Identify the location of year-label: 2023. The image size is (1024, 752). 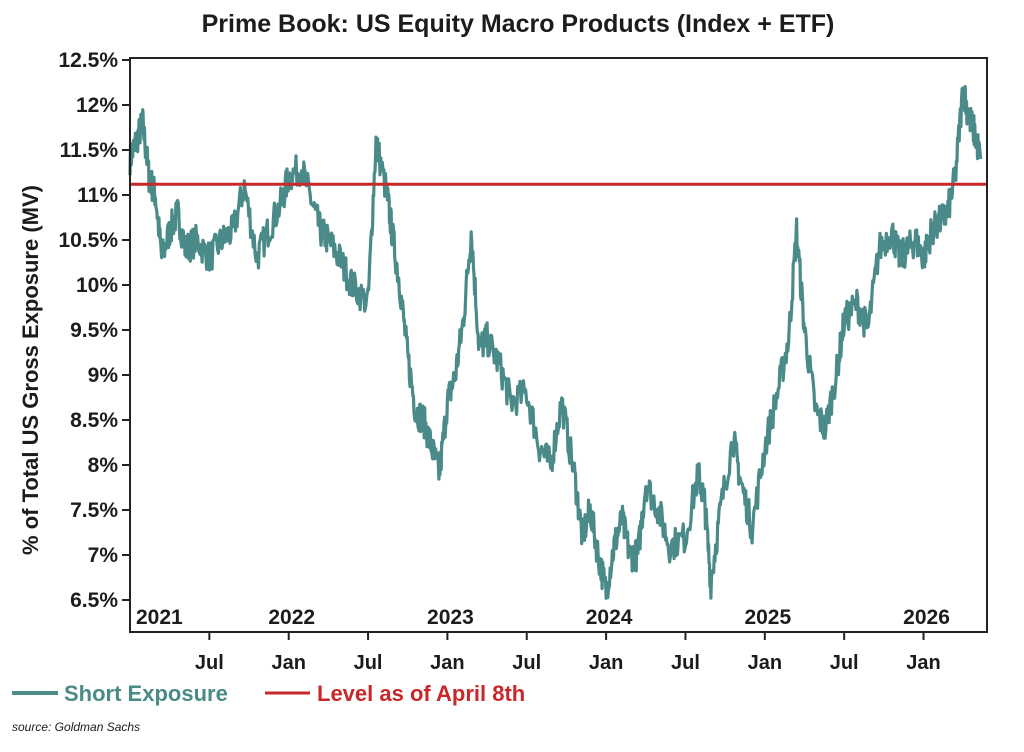
(450, 617).